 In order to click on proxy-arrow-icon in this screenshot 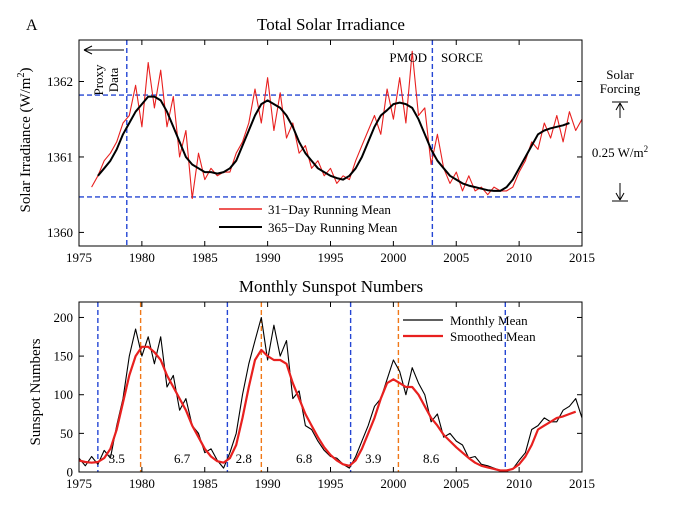, I will do `click(88, 50)`.